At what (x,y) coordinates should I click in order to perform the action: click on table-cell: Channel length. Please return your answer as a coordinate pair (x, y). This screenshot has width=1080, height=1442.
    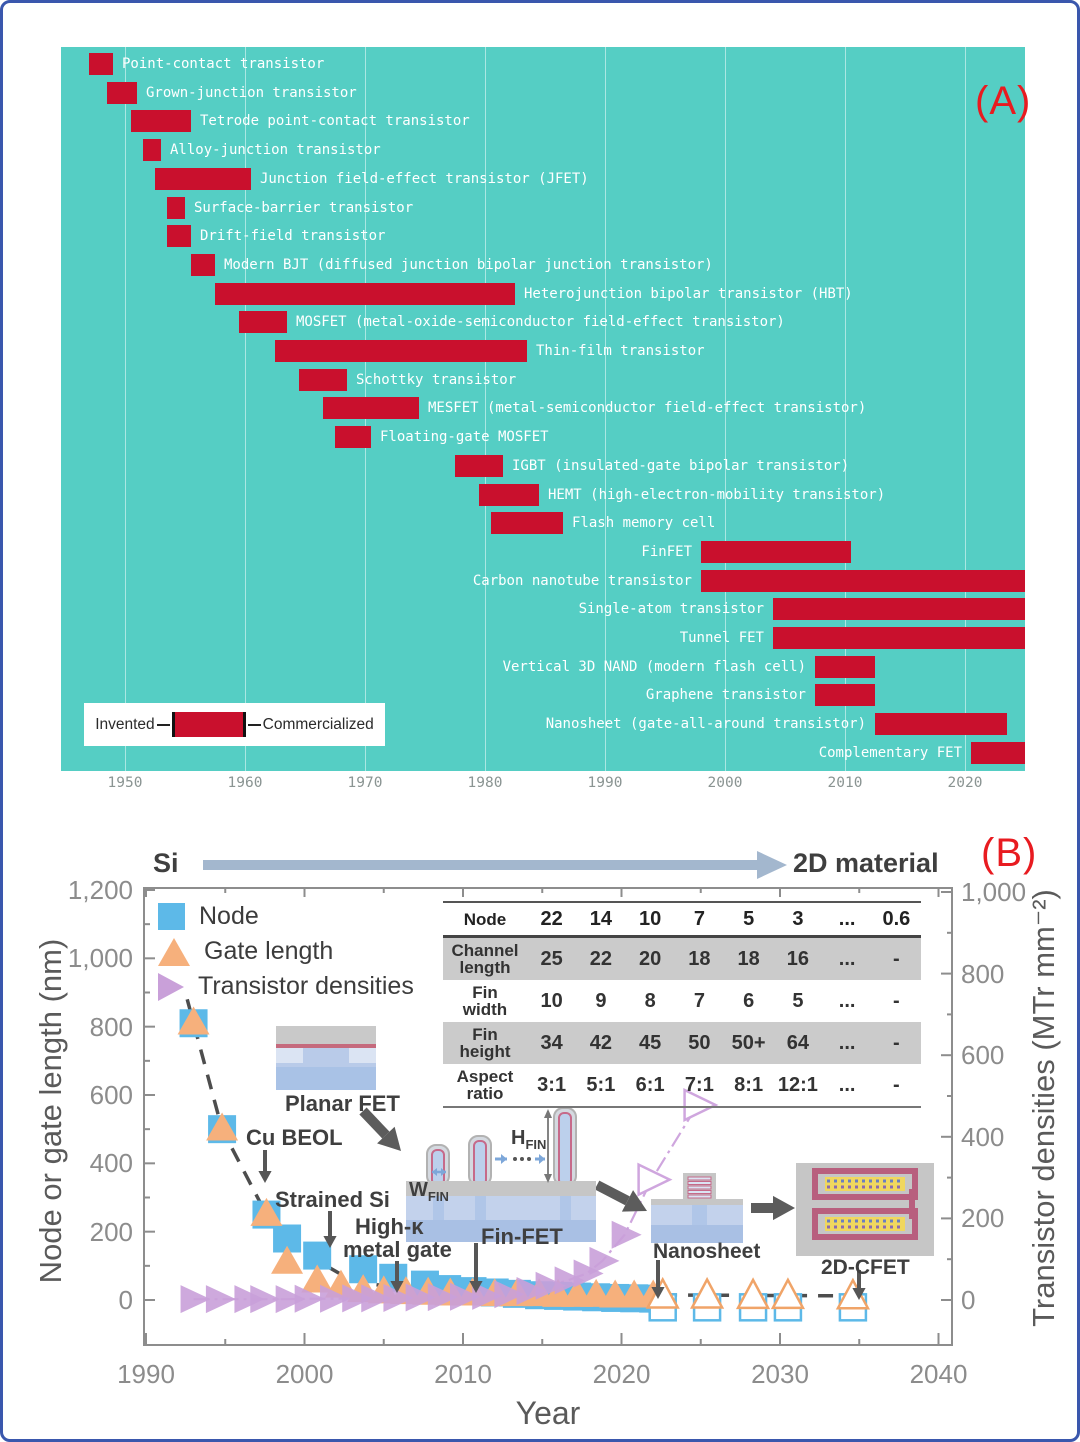
    Looking at the image, I should click on (485, 959).